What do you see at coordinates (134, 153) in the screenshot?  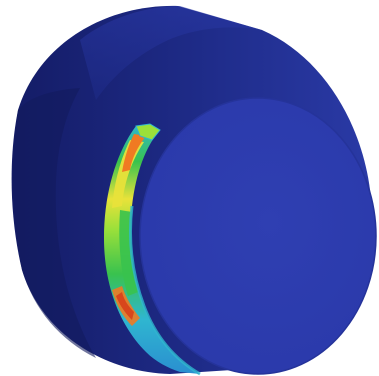 I see `stress-hot-zone-orange` at bounding box center [134, 153].